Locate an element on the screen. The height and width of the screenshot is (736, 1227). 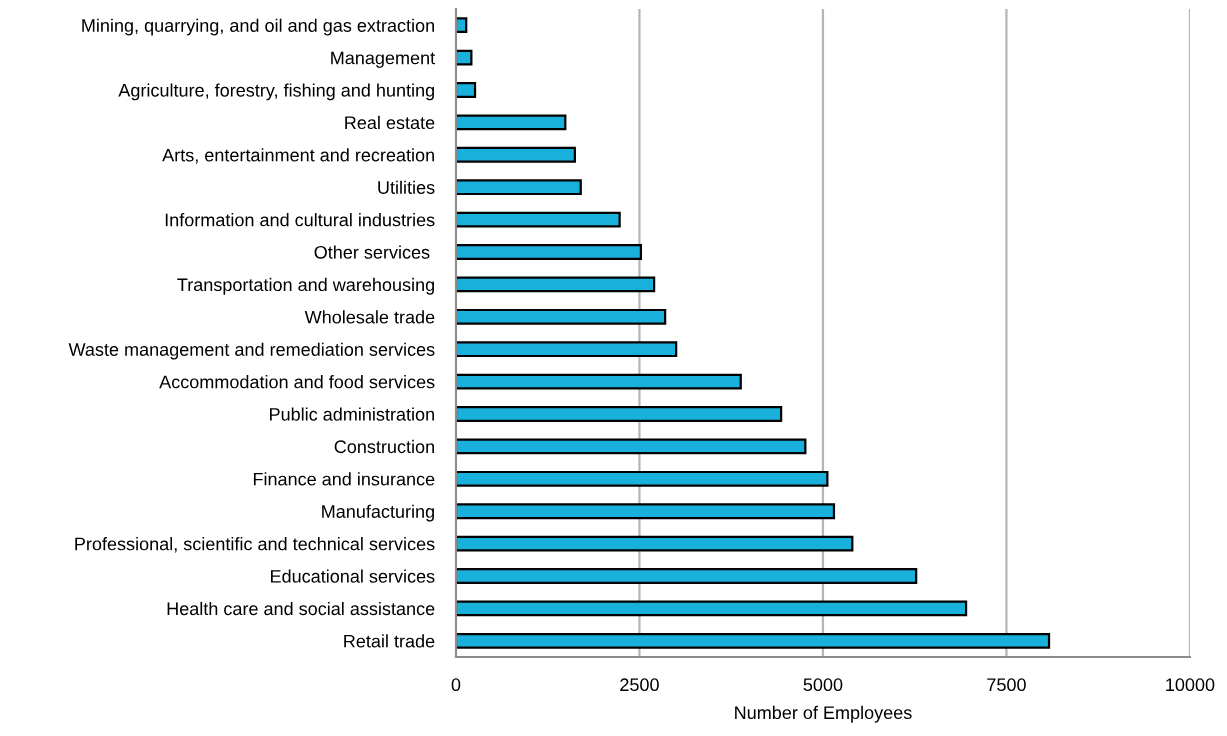
y-tick-label: Public administration is located at coordinates (352, 414).